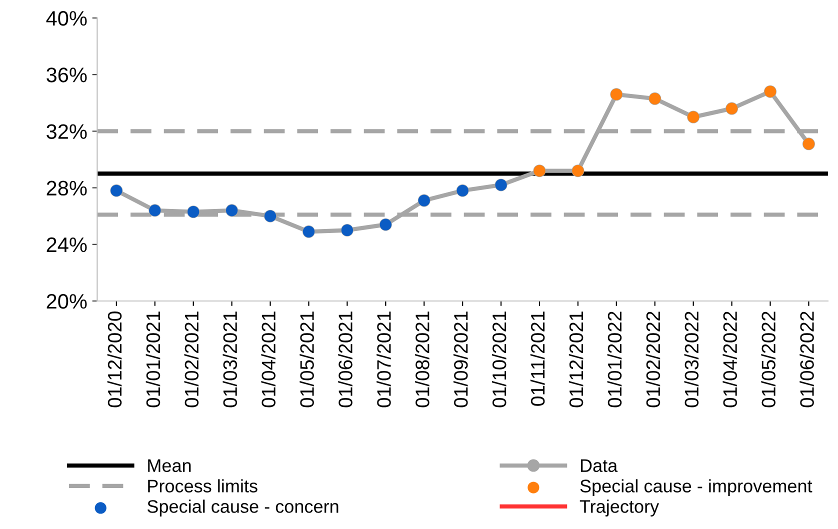 The height and width of the screenshot is (529, 838). Describe the element at coordinates (807, 360) in the screenshot. I see `x-tick-label: 01/06/2022` at that location.